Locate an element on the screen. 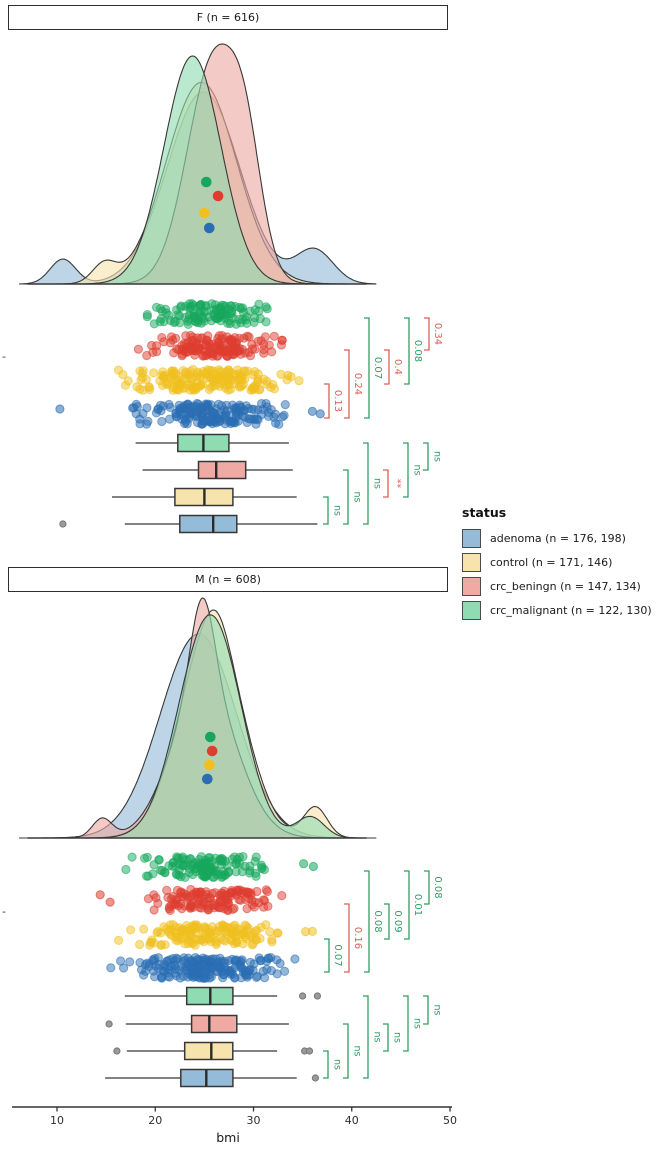  legend-item-crc-malignant: crc_malignant (n = 122, 130) is located at coordinates (566, 610).